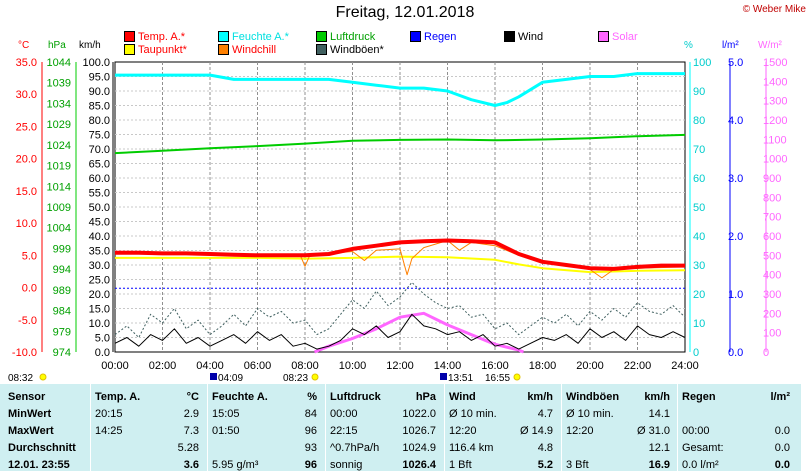 The width and height of the screenshot is (810, 474). I want to click on stats-cell-value: 2.9, so click(191, 414).